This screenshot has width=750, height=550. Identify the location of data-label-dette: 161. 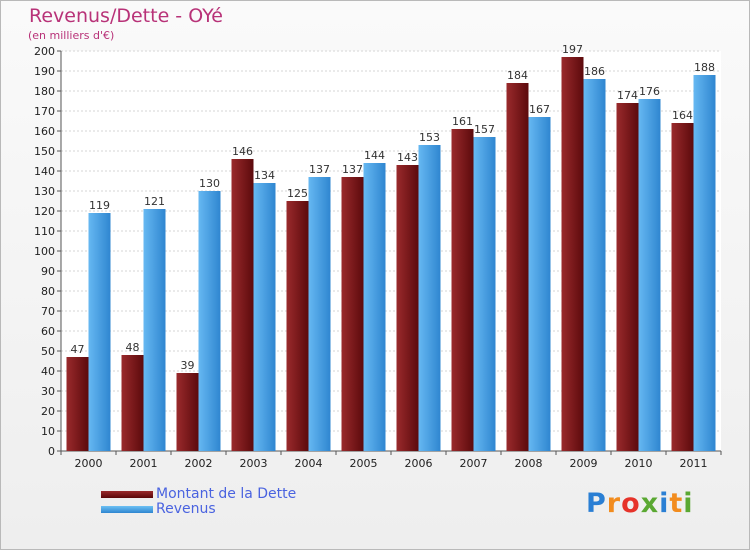
(462, 121).